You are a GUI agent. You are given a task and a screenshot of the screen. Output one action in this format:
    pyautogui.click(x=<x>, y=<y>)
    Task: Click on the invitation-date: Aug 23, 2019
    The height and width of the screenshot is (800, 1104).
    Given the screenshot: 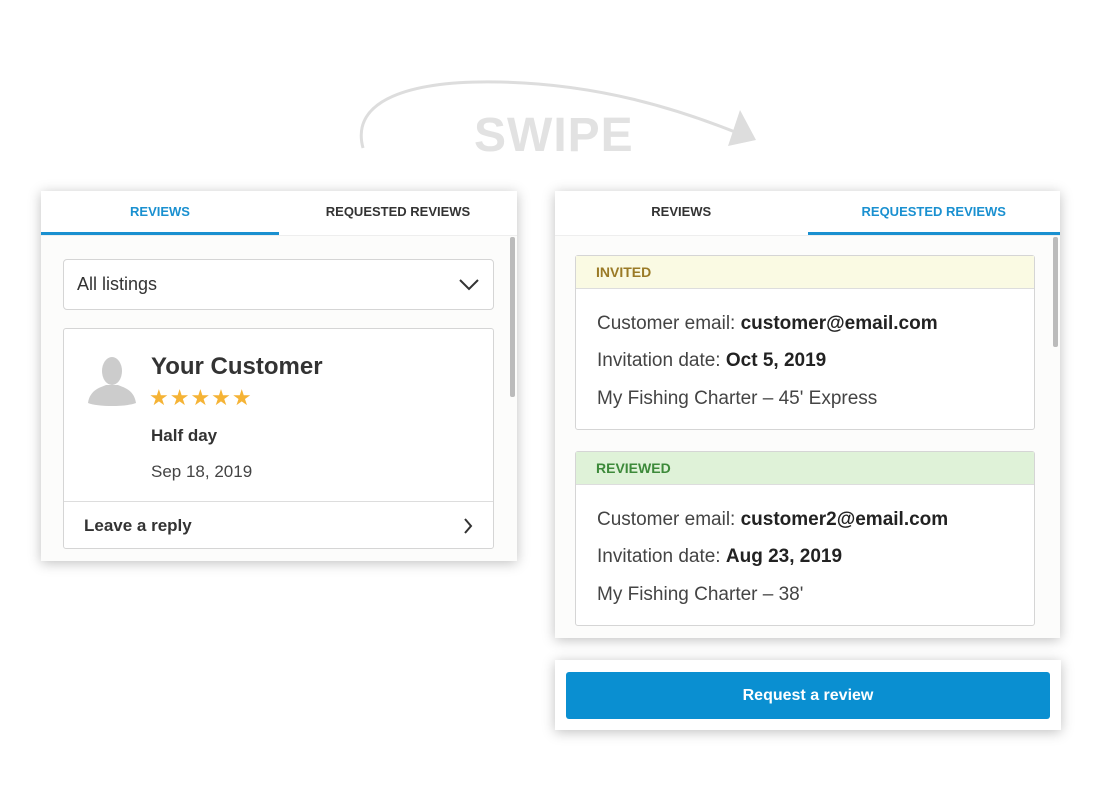 What is the action you would take?
    pyautogui.click(x=784, y=556)
    